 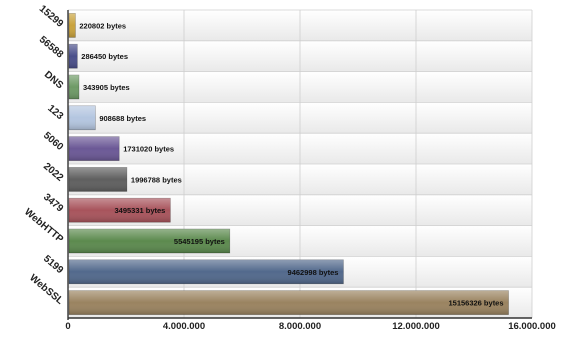 I want to click on value-label: 5545195 bytes, so click(x=199, y=241).